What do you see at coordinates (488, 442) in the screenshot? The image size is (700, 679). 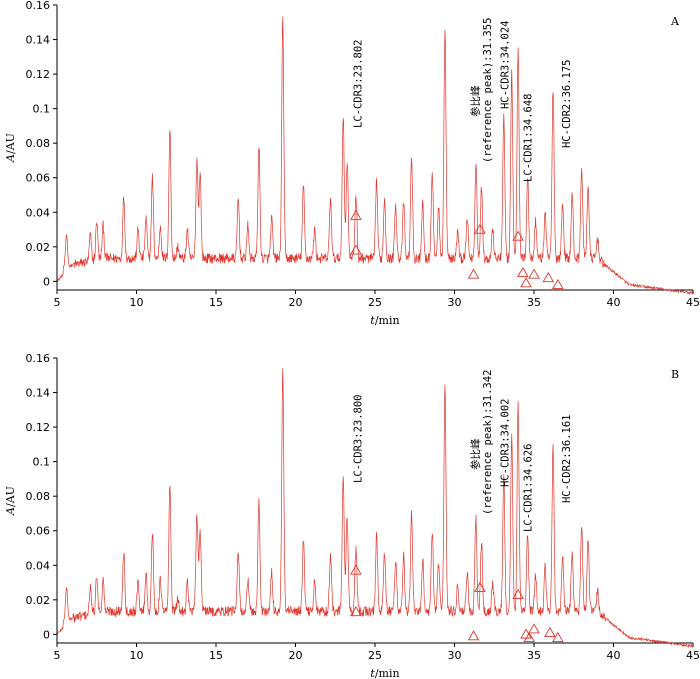 I see `peak-annotation: (reference peak):31.342` at bounding box center [488, 442].